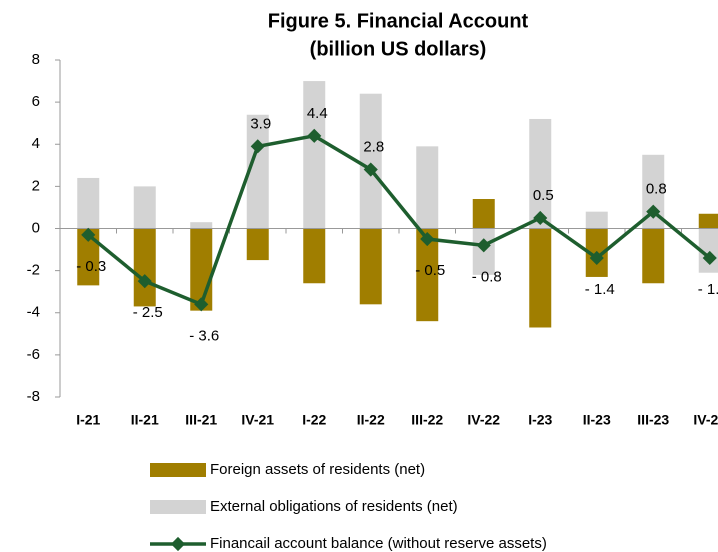 This screenshot has height=552, width=718. I want to click on x-tick-label: III-21, so click(201, 420).